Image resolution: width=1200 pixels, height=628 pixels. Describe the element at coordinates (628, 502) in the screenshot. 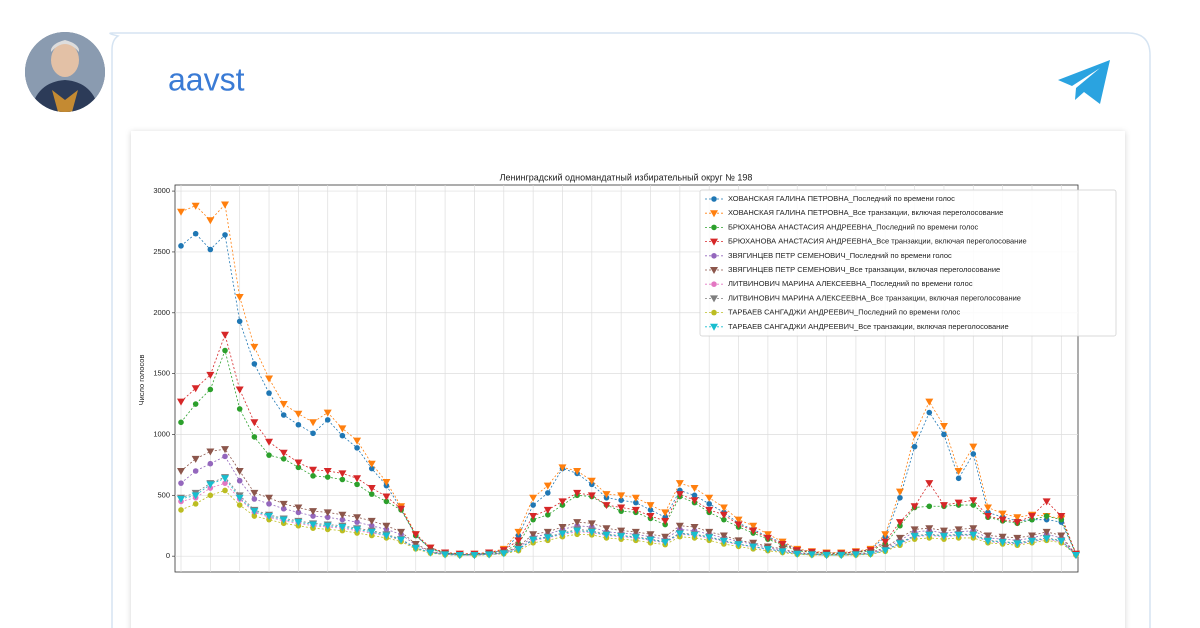

I see `series-line` at that location.